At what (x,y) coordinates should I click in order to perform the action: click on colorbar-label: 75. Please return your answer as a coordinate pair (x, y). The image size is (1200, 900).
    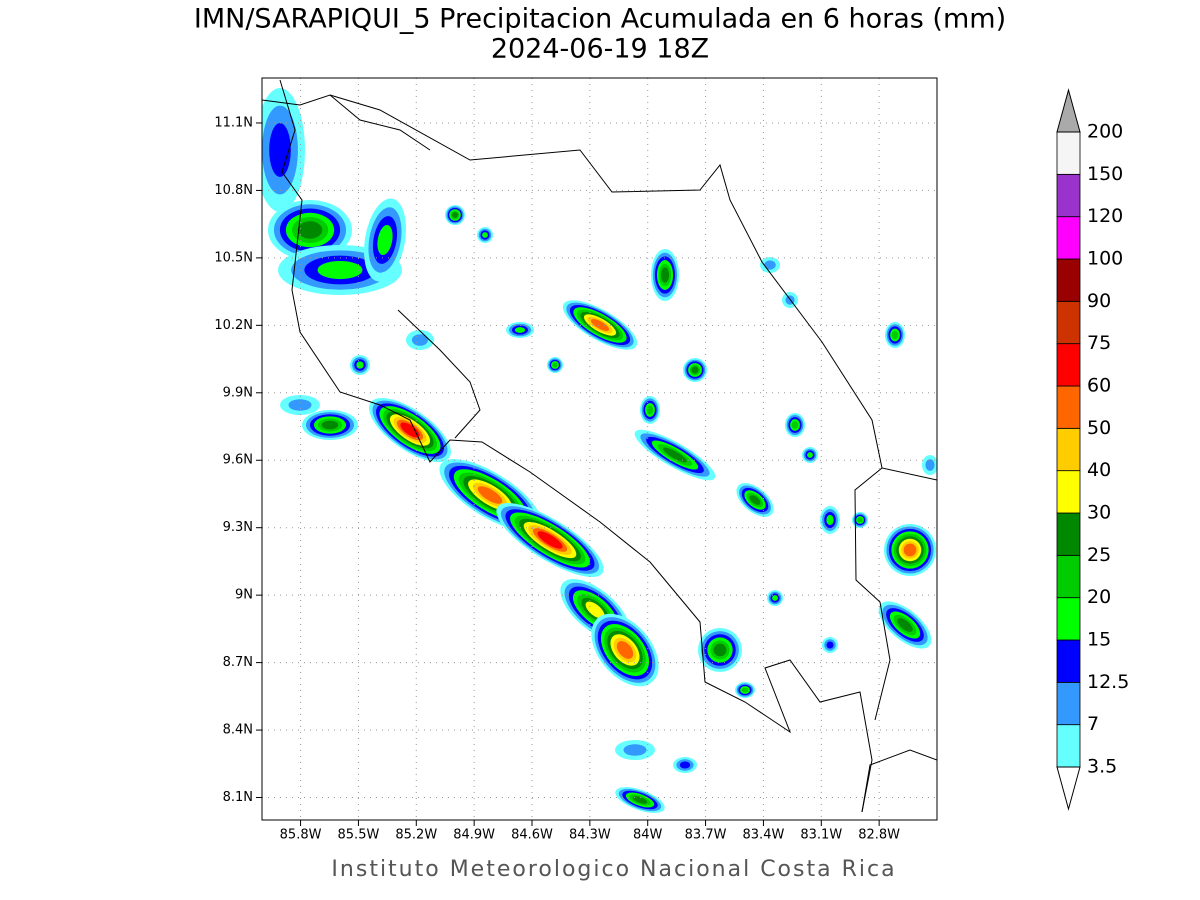
    Looking at the image, I should click on (1099, 343).